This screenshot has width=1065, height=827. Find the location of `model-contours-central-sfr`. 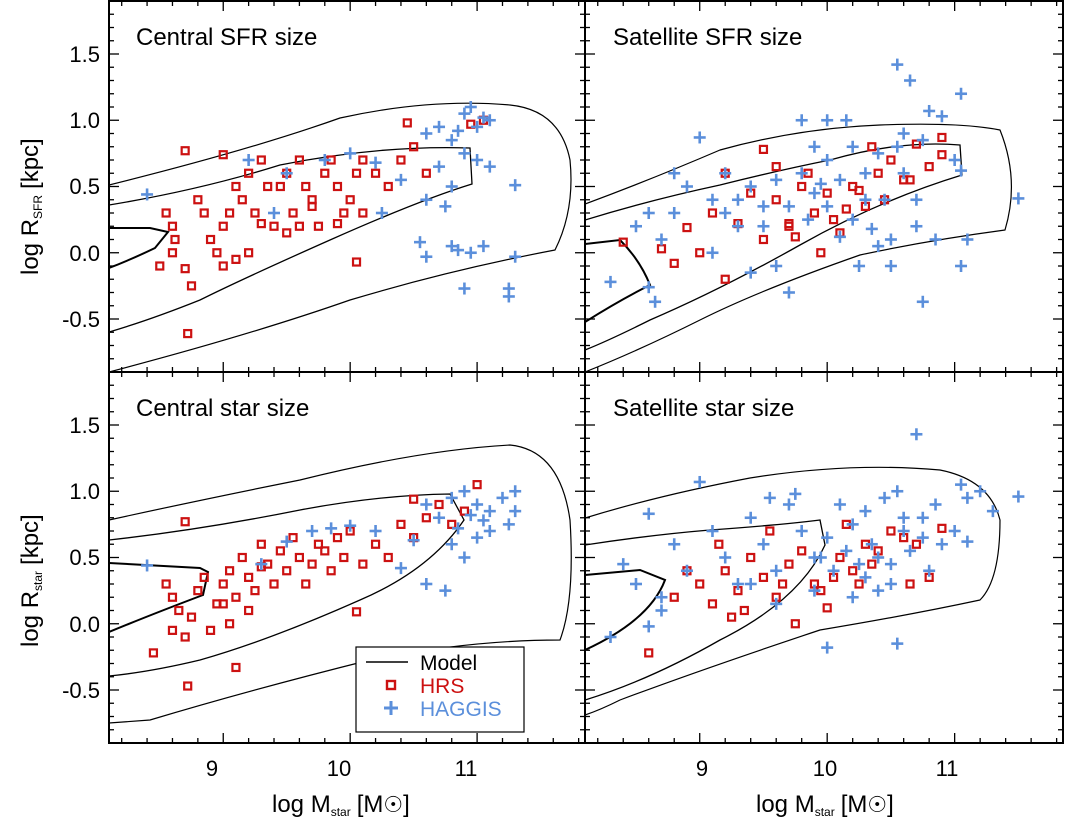

model-contours-central-sfr is located at coordinates (340, 237).